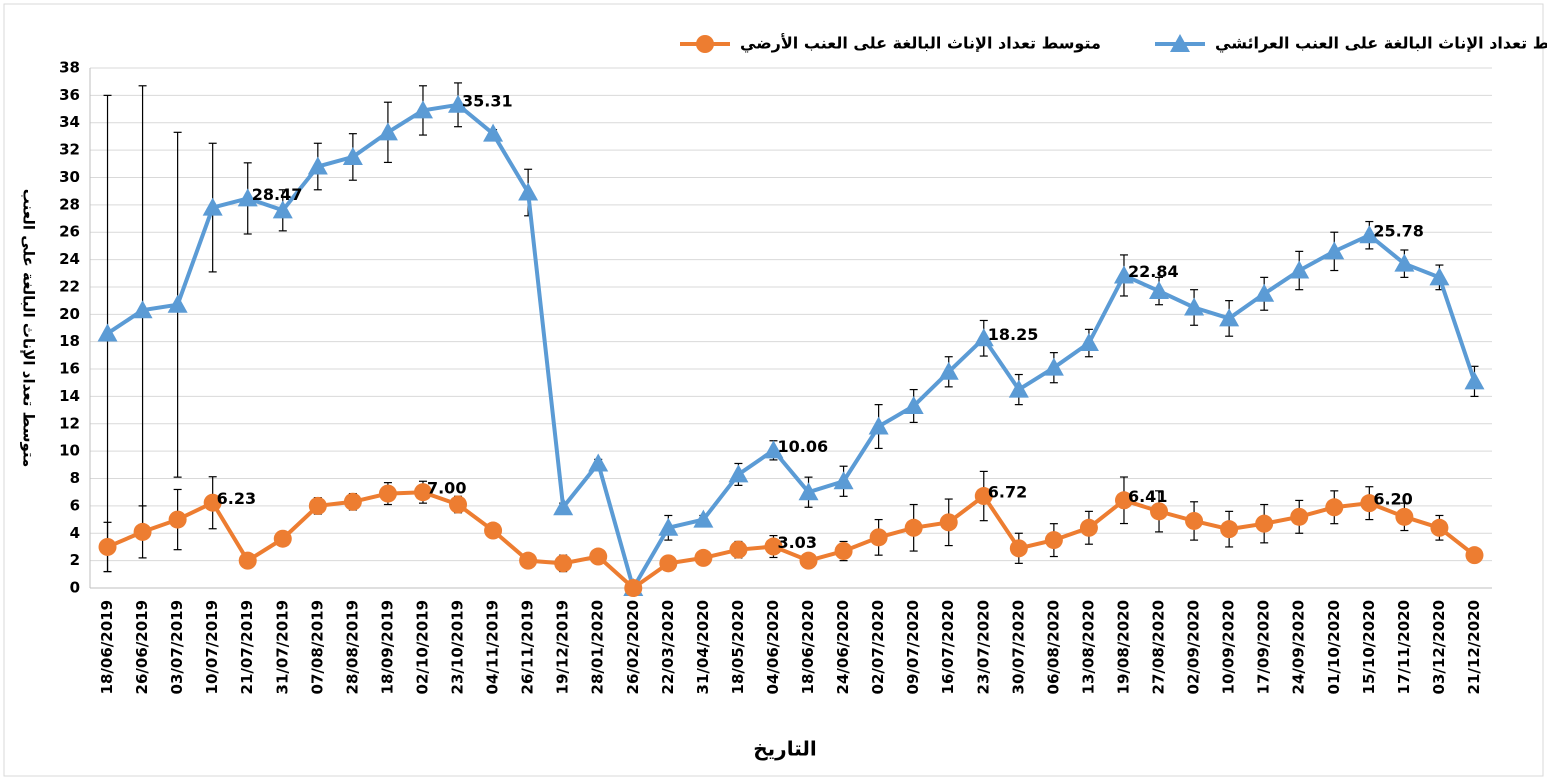  What do you see at coordinates (69, 423) in the screenshot?
I see `y-tick-label: 12` at bounding box center [69, 423].